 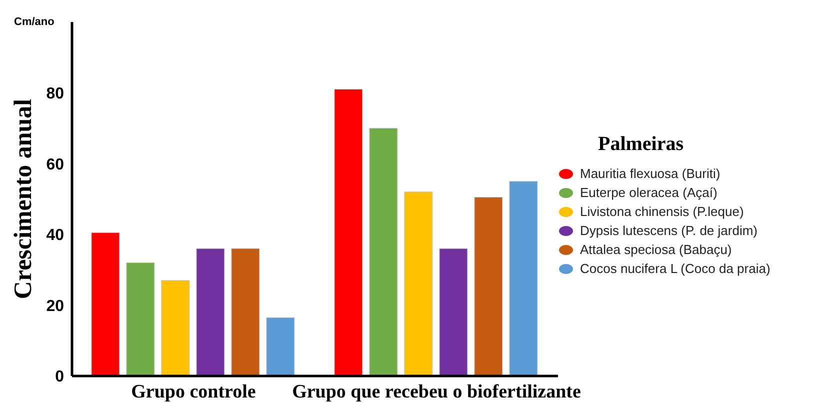 I want to click on y-tick-label: 60, so click(x=55, y=165).